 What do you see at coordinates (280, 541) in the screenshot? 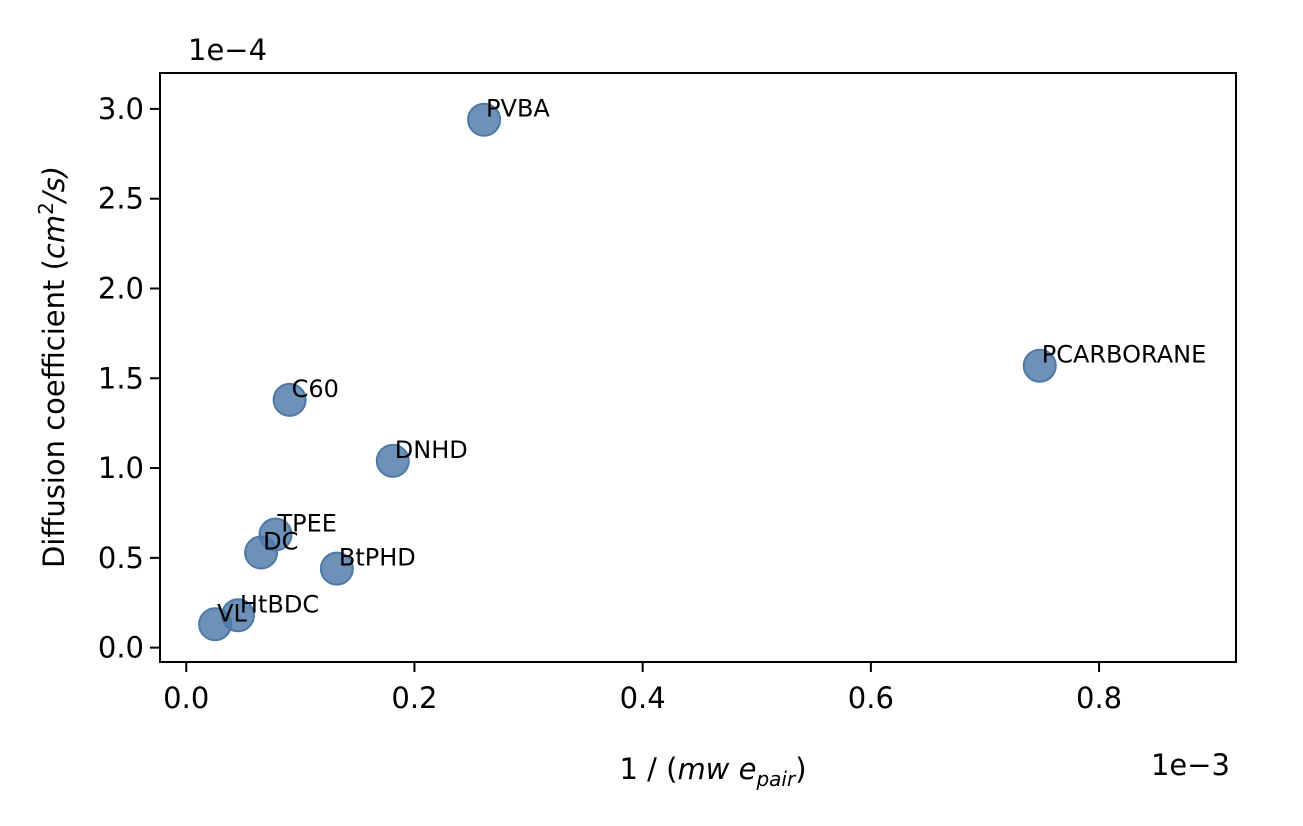
I see `point-label-dc: DC` at bounding box center [280, 541].